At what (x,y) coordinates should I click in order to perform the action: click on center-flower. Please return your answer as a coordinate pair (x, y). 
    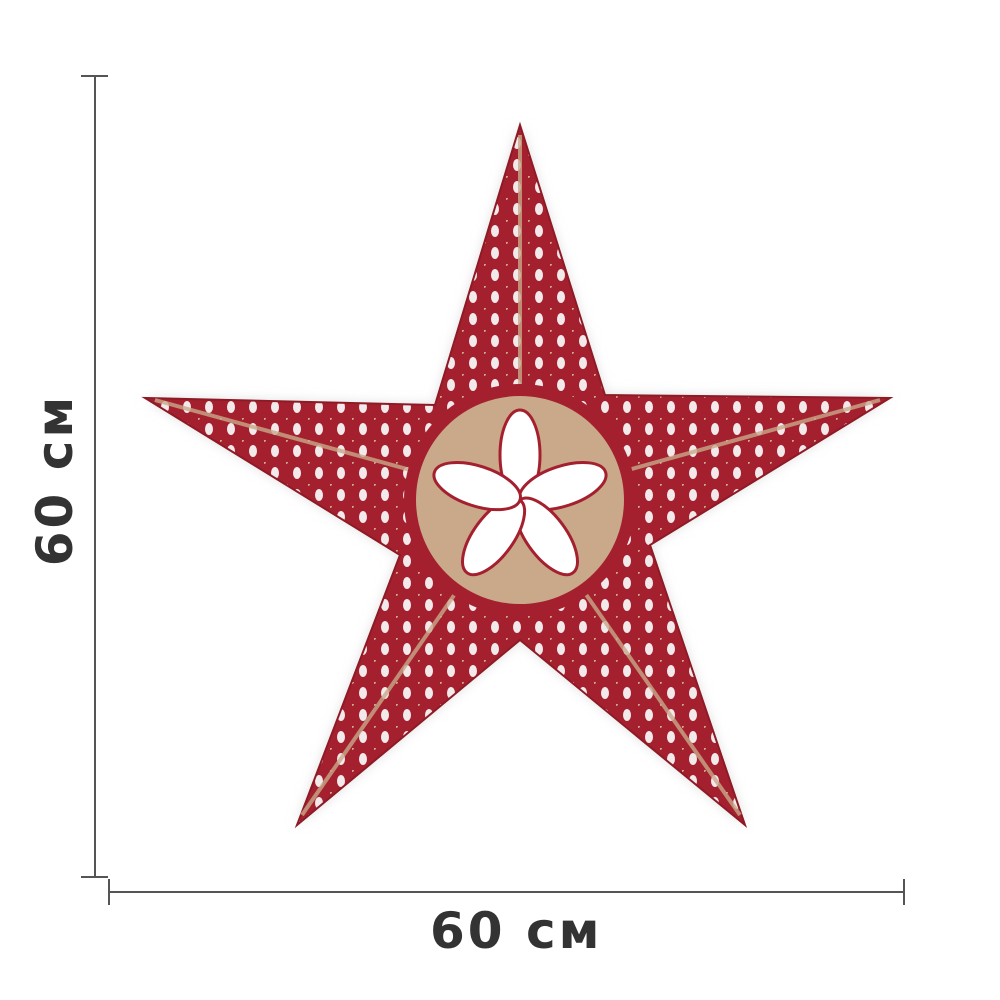
    Looking at the image, I should click on (520, 492).